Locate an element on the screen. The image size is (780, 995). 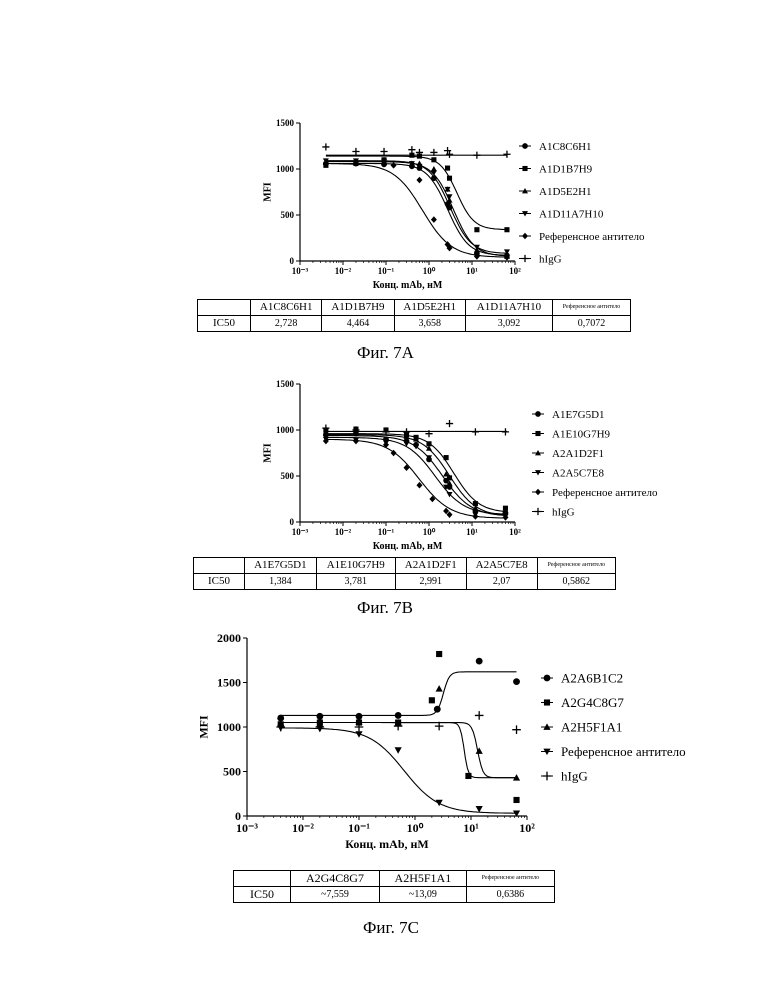
legend-label: A2A5C7E8 is located at coordinates (578, 473).